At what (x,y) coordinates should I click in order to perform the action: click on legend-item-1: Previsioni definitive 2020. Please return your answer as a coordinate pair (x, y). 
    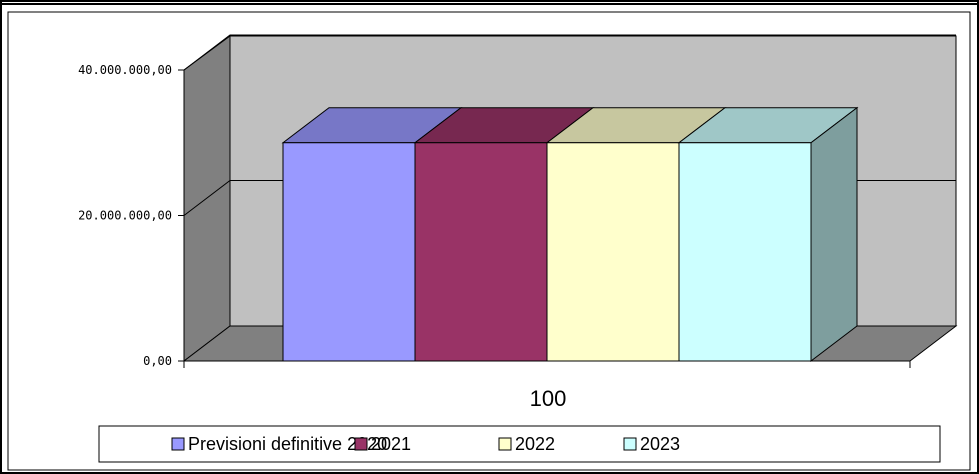
    Looking at the image, I should click on (279, 444).